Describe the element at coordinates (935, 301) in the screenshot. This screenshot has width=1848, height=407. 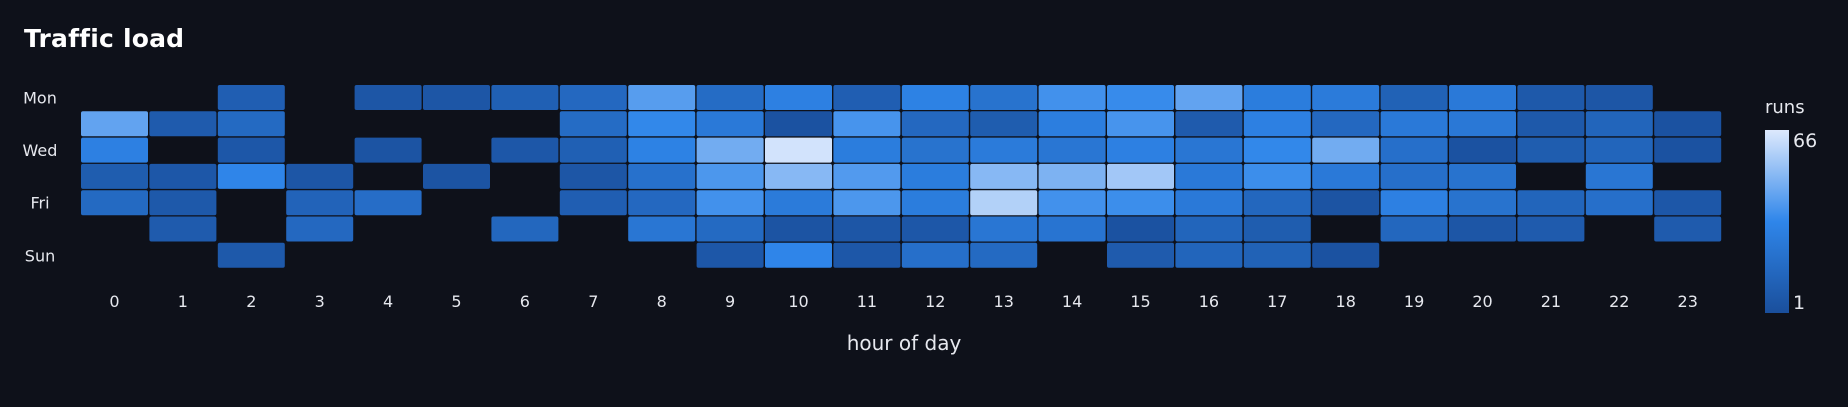
I see `x-tick-label: 12` at that location.